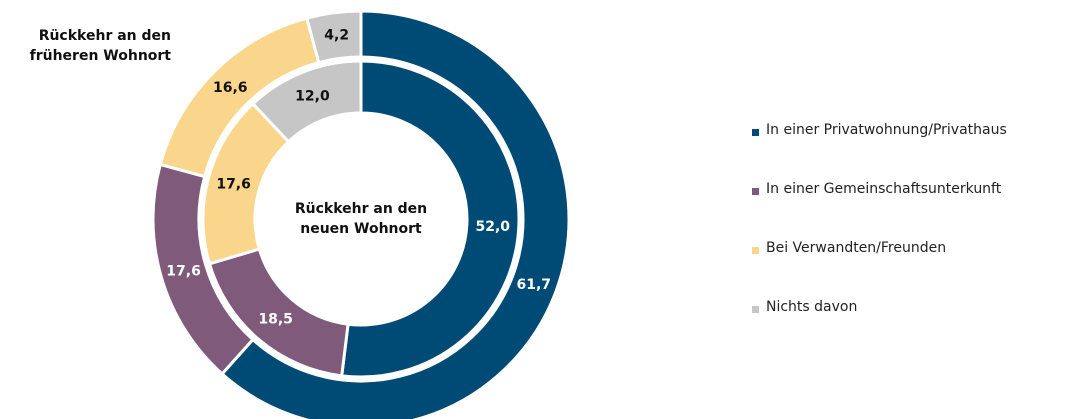 This screenshot has width=1074, height=419. What do you see at coordinates (812, 307) in the screenshot?
I see `legend-label: Nichts davon` at bounding box center [812, 307].